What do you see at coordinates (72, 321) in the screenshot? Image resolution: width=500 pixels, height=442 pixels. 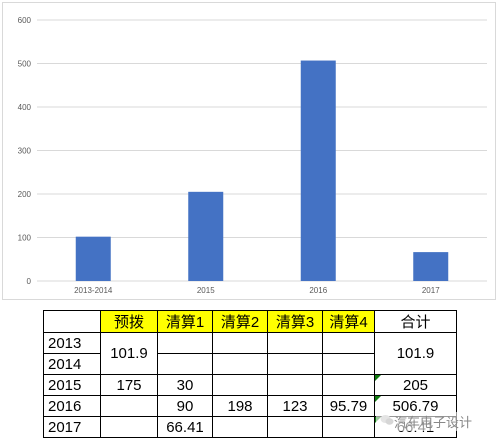 I see `header-empty` at bounding box center [72, 321].